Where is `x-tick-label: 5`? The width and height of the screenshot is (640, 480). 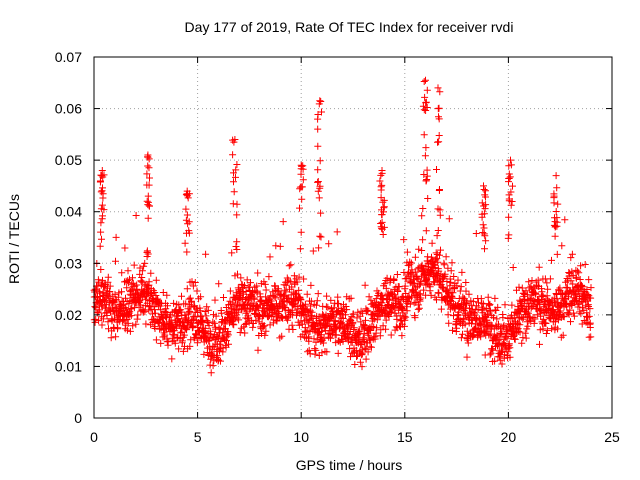
x-tick-label: 5 is located at coordinates (198, 437).